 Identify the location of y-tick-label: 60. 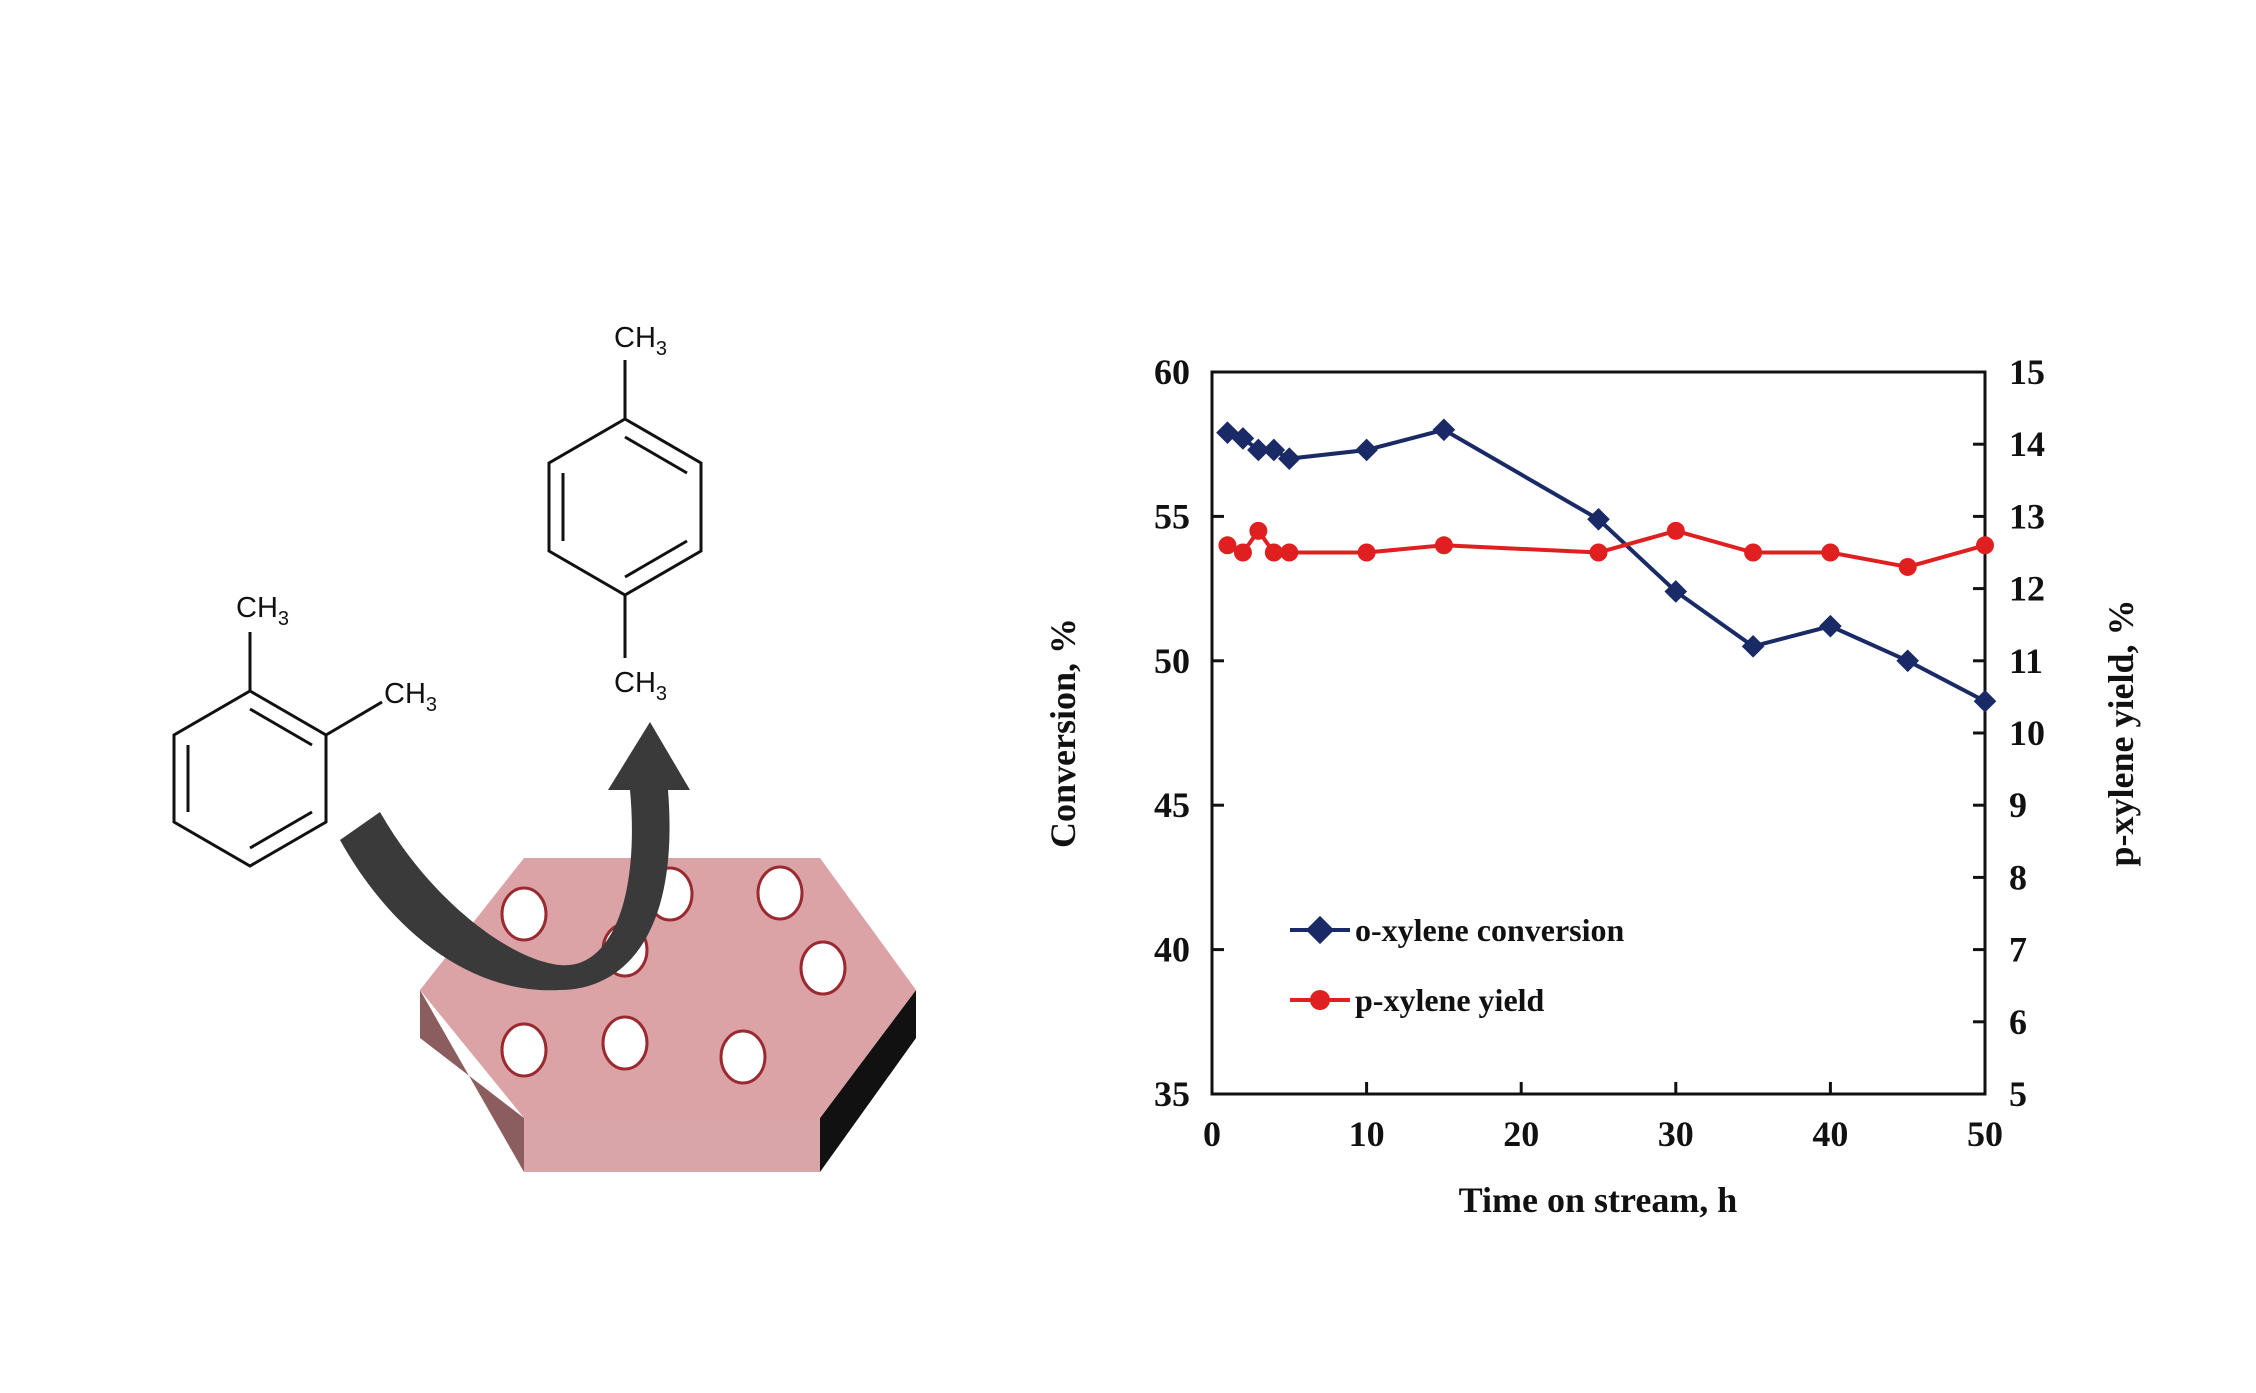
(1172, 372).